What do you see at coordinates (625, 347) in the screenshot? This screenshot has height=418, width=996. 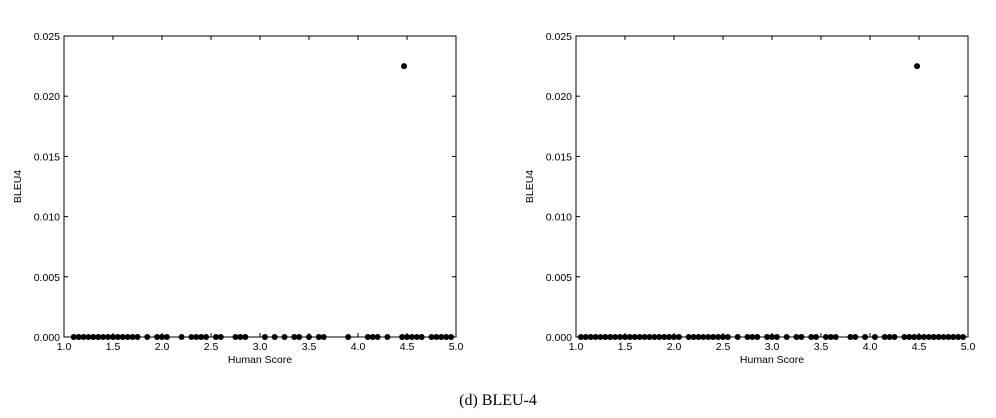 I see `x-tick-label: 1.5` at bounding box center [625, 347].